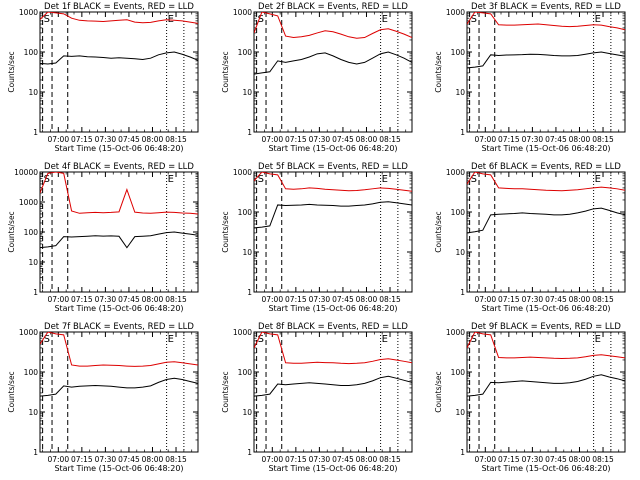 This screenshot has width=640, height=480. What do you see at coordinates (119, 327) in the screenshot?
I see `chart-title: Det 7f BLACK = Events, RED = LLD` at bounding box center [119, 327].